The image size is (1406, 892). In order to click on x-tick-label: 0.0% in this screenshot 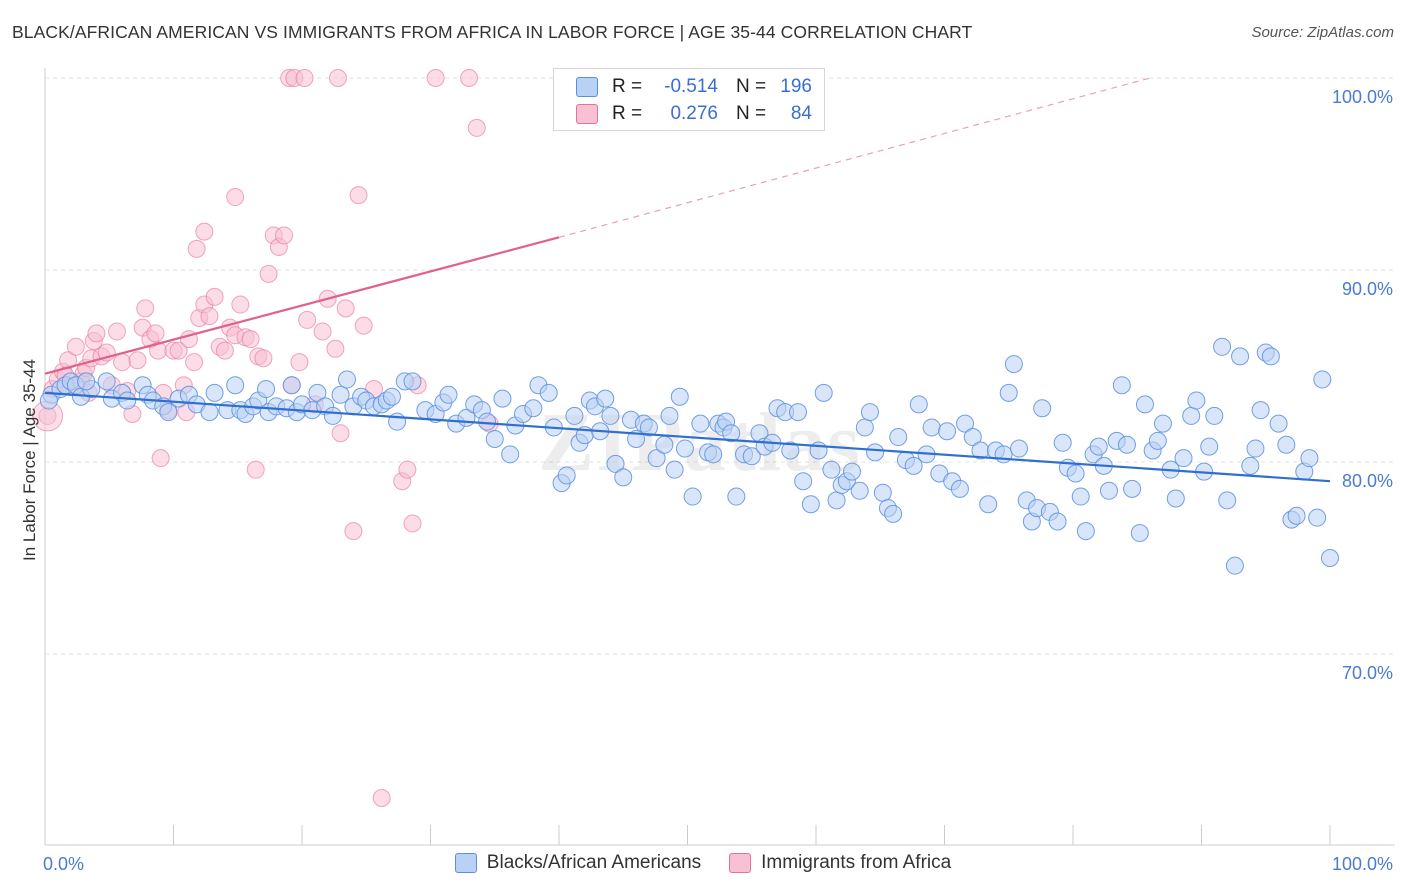, I will do `click(63, 864)`.